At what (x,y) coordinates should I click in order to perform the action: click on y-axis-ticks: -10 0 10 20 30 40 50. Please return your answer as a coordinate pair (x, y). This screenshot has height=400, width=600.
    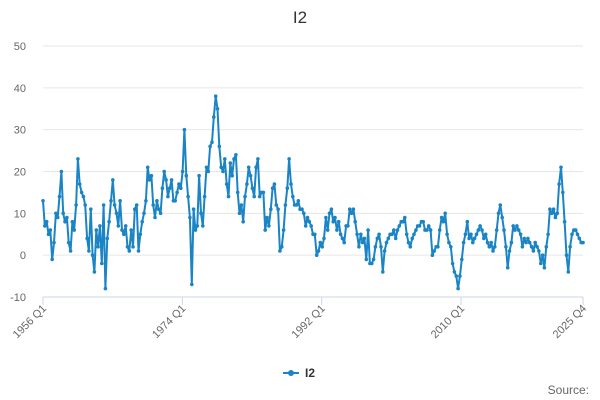
    Looking at the image, I should click on (18, 172).